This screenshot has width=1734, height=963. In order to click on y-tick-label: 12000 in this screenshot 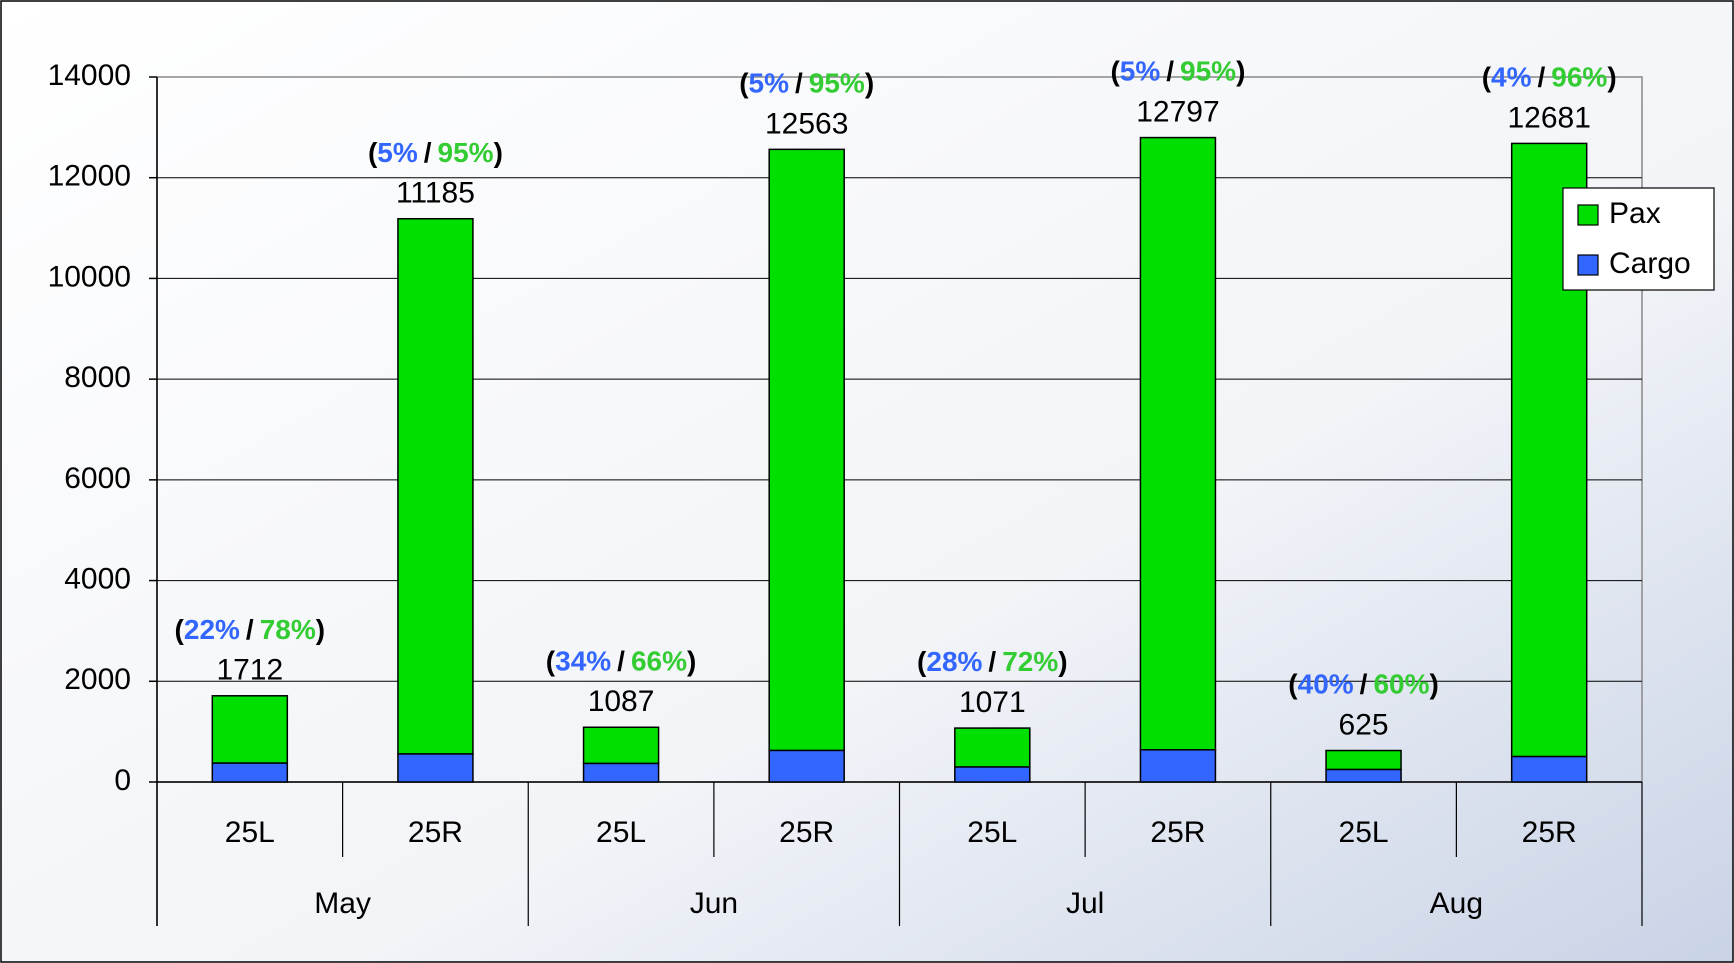, I will do `click(89, 176)`.